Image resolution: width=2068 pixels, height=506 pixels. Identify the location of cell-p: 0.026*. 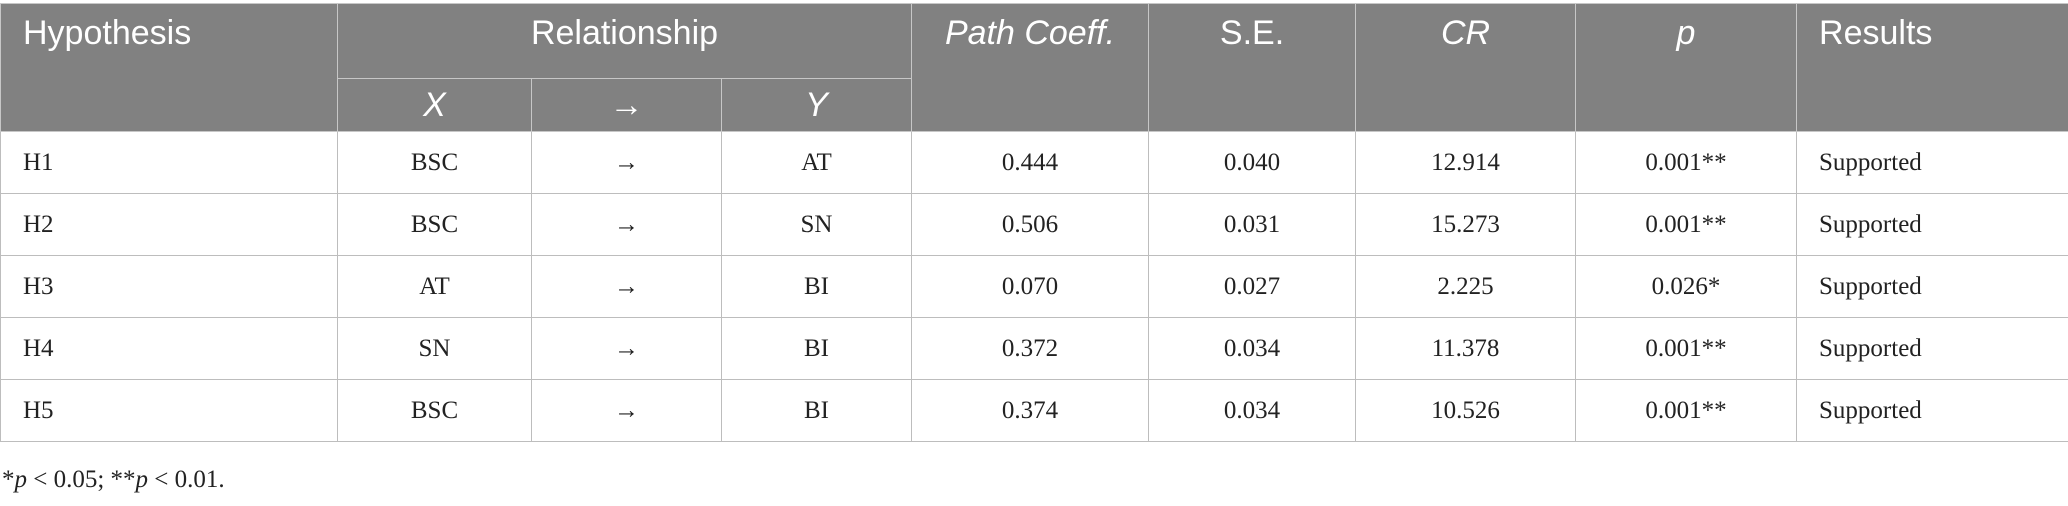
(1686, 286).